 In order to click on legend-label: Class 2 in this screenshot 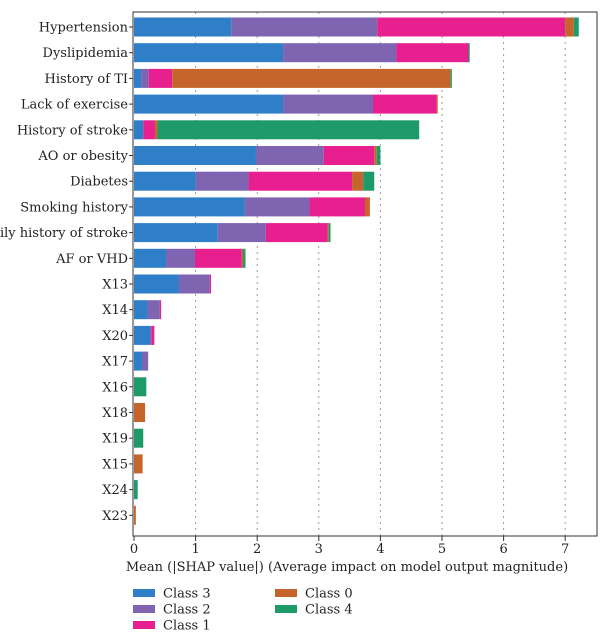, I will do `click(187, 610)`.